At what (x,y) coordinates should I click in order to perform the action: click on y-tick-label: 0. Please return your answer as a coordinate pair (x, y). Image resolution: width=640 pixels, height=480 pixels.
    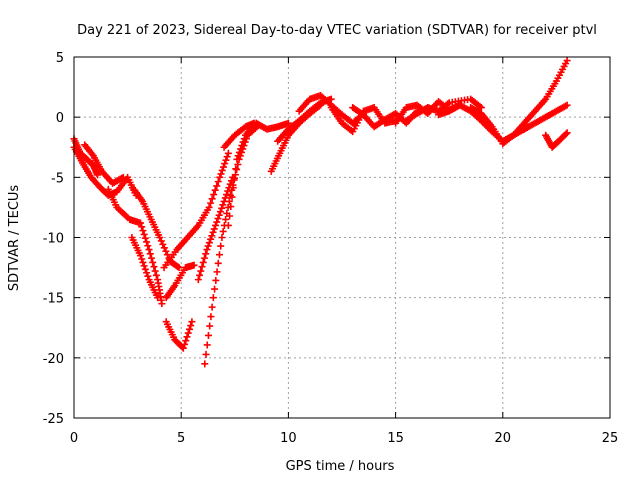
    Looking at the image, I should click on (60, 118).